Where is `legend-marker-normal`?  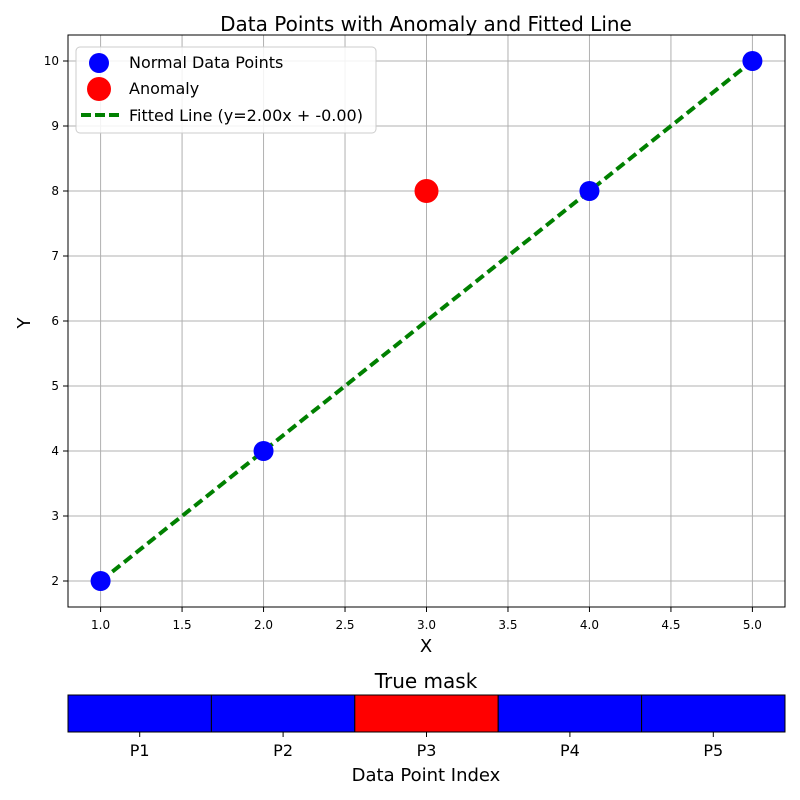 legend-marker-normal is located at coordinates (99, 63).